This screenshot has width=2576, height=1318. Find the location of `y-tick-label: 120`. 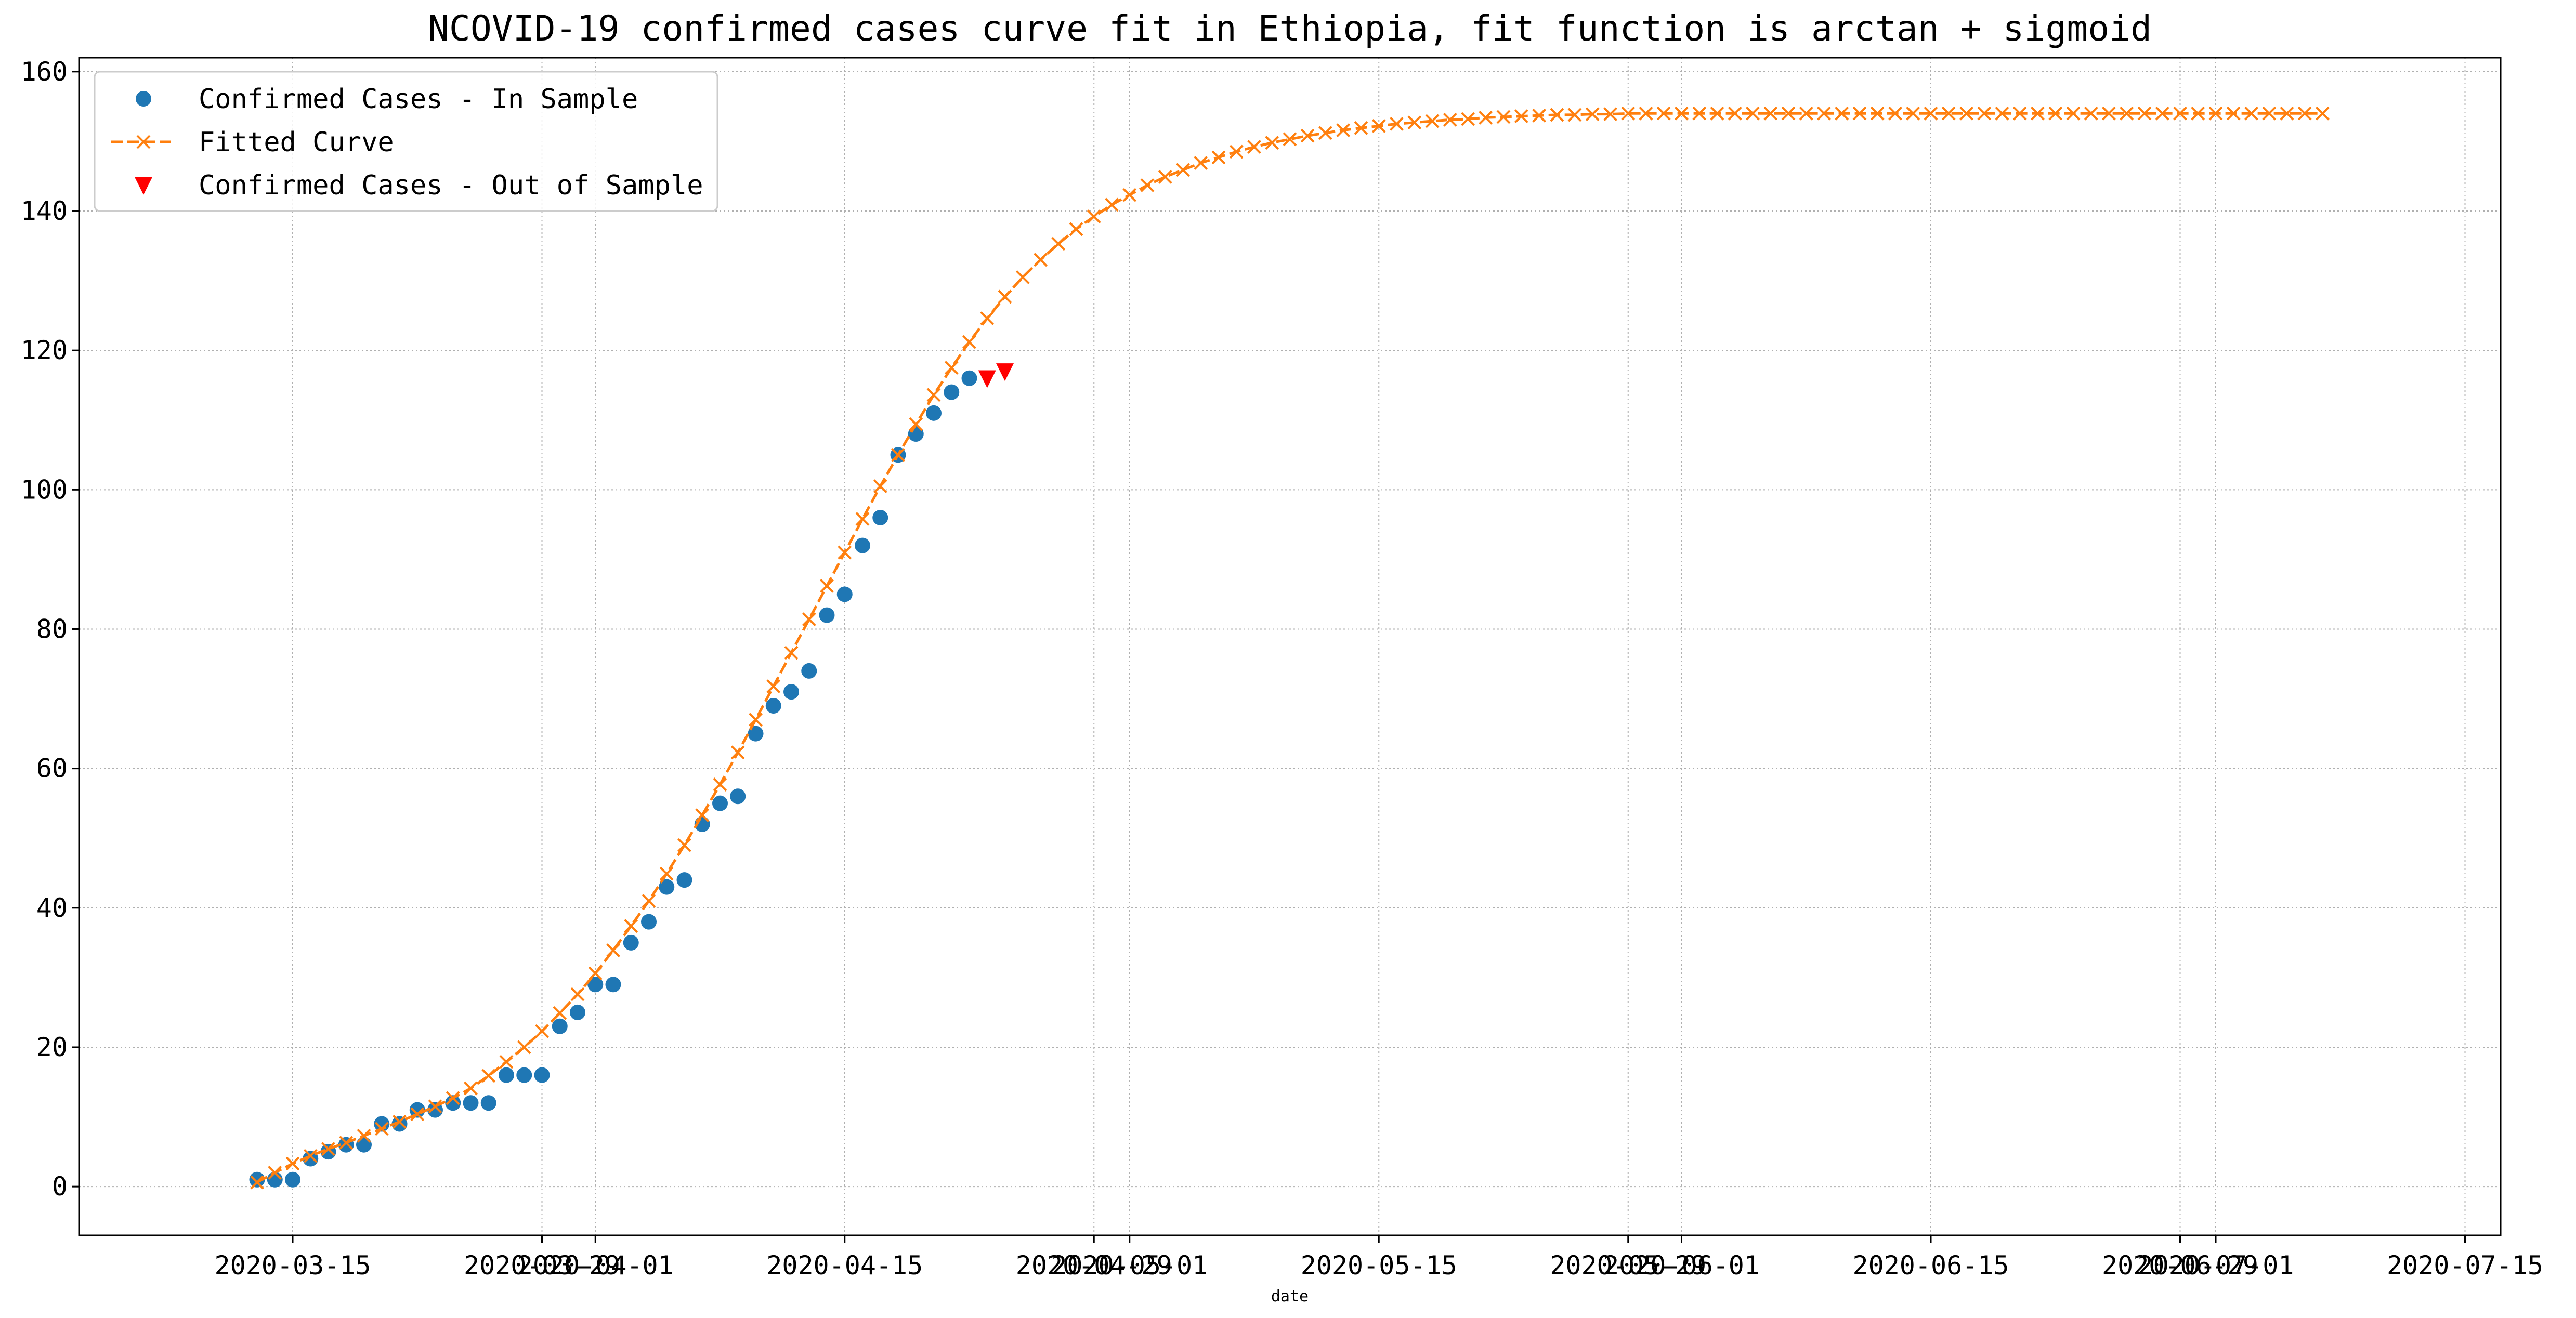

y-tick-label: 120 is located at coordinates (44, 350).